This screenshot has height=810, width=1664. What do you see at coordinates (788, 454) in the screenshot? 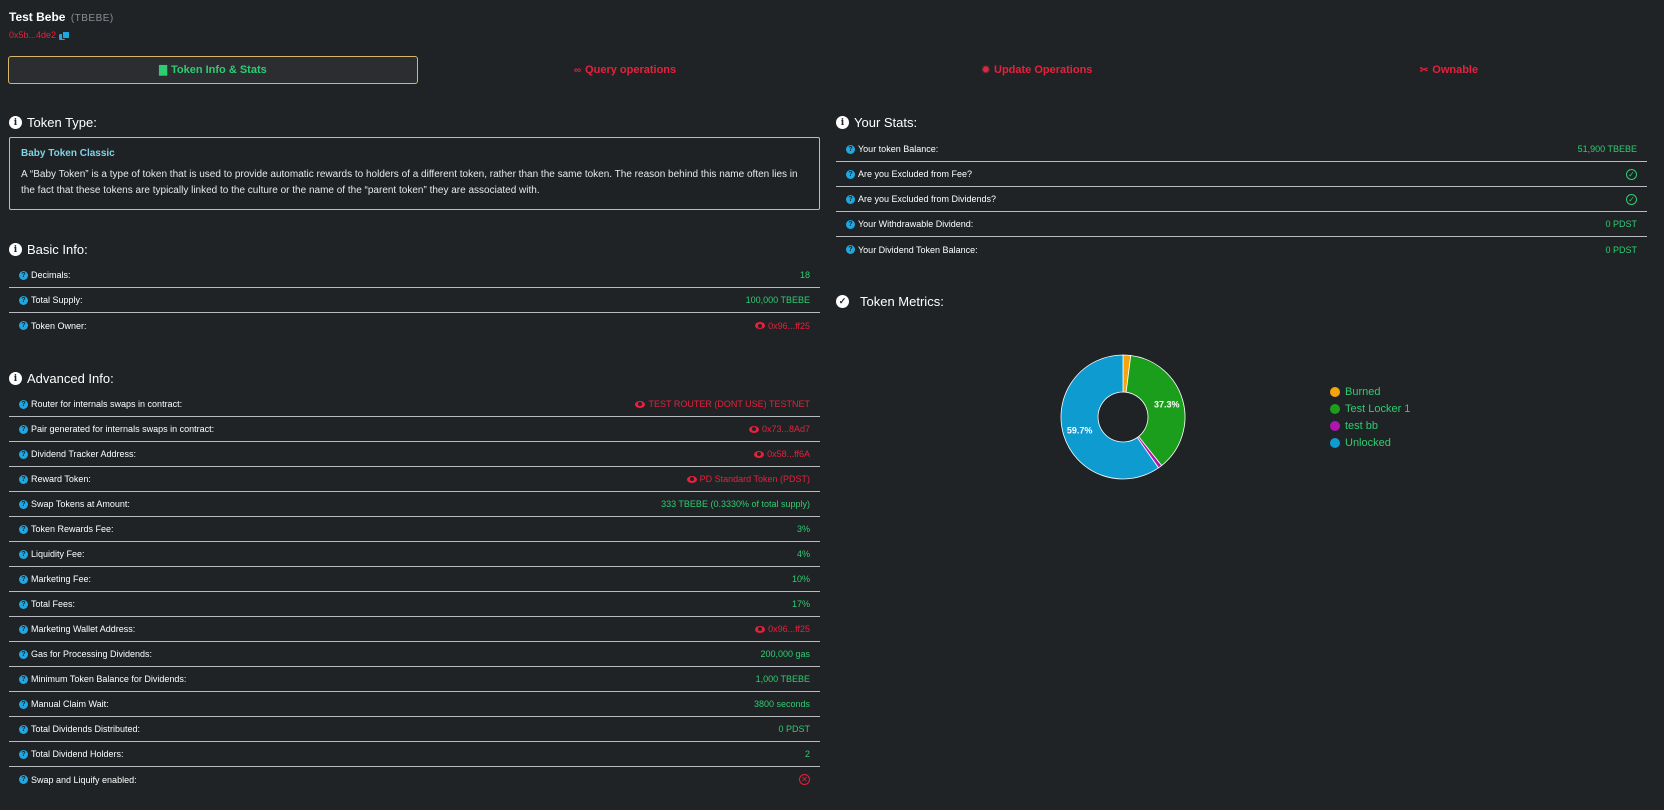
I see `row-value: 0x58...ff6A` at bounding box center [788, 454].